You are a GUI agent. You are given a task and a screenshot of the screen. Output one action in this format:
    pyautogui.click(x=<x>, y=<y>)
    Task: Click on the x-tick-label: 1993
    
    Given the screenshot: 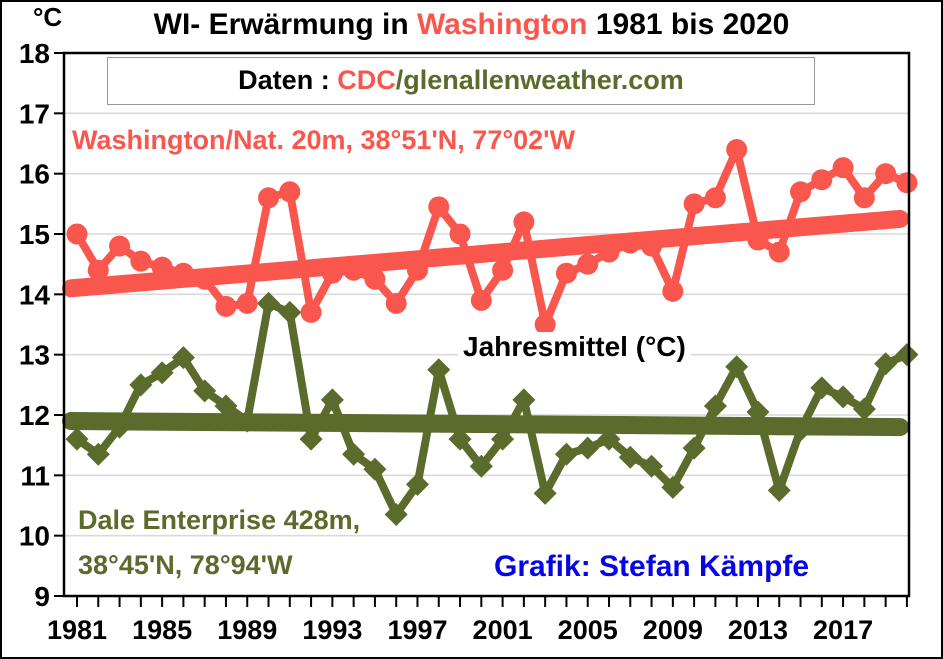 What is the action you would take?
    pyautogui.click(x=332, y=630)
    